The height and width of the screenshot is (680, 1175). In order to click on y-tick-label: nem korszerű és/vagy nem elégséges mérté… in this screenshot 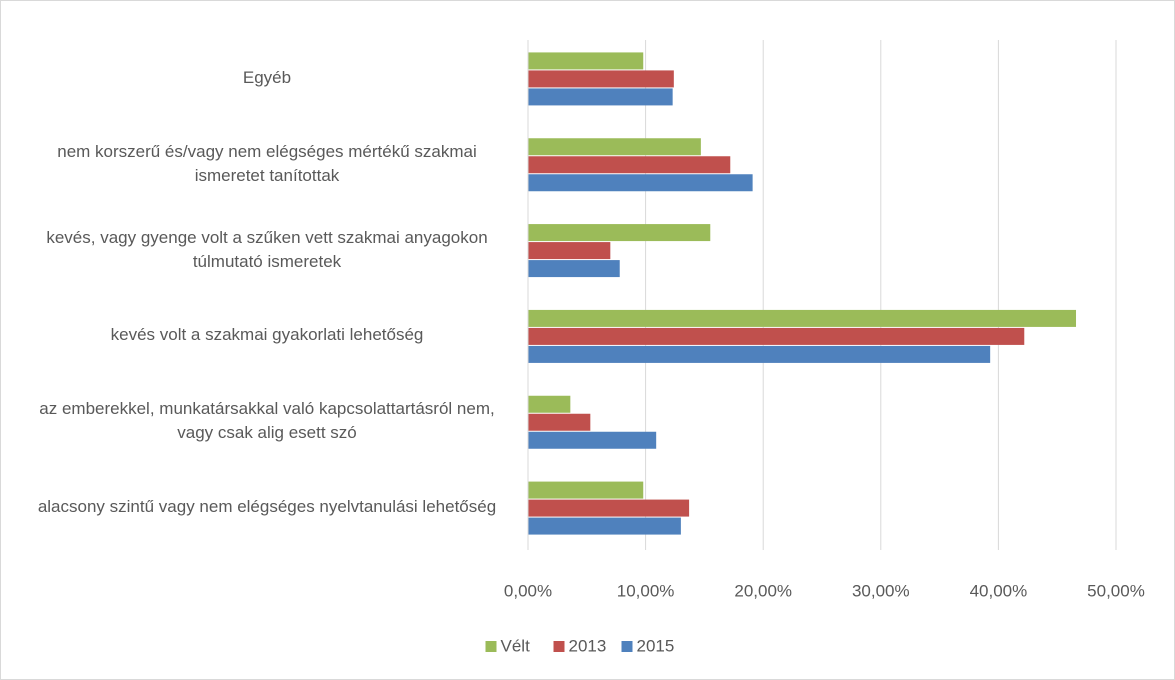, I will do `click(267, 163)`.